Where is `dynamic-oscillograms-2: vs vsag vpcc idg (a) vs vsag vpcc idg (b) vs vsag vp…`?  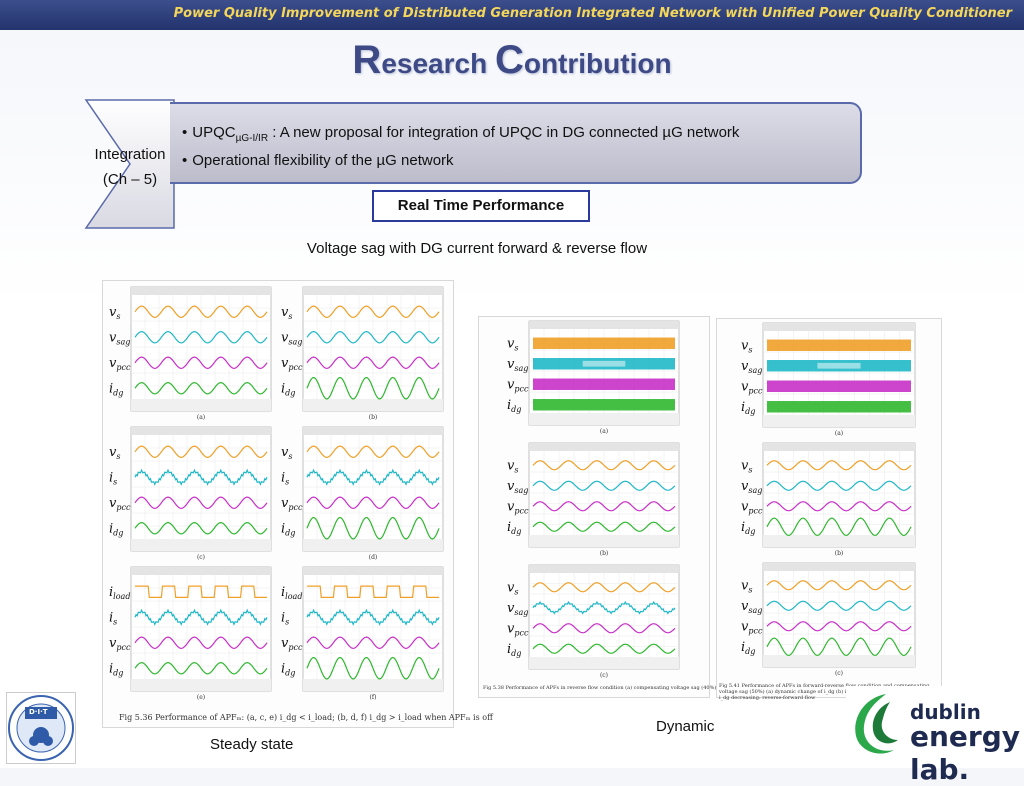
dynamic-oscillograms-2: vs vsag vpcc idg (a) vs vsag vpcc idg (b) vs vsag vp… is located at coordinates (828, 499).